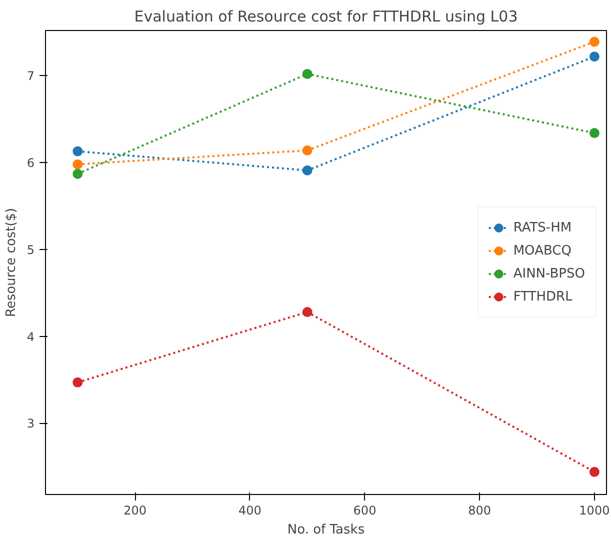 The height and width of the screenshot is (540, 611). I want to click on x-tick-label: 400, so click(250, 511).